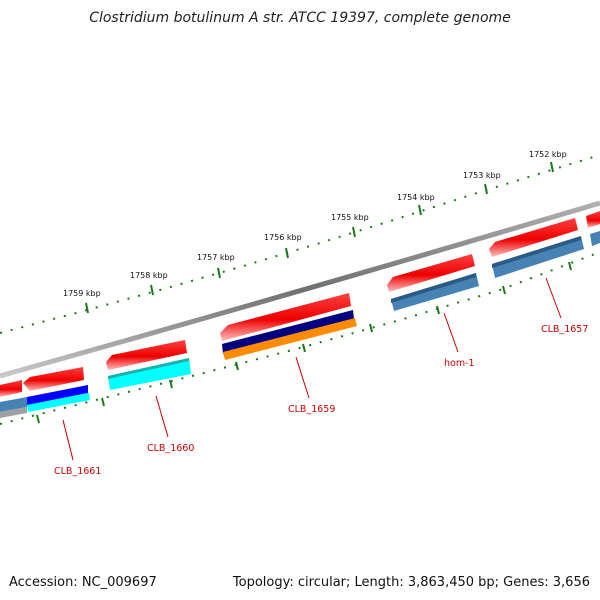 This screenshot has width=600, height=600. What do you see at coordinates (459, 363) in the screenshot?
I see `gene-label: hom-1` at bounding box center [459, 363].